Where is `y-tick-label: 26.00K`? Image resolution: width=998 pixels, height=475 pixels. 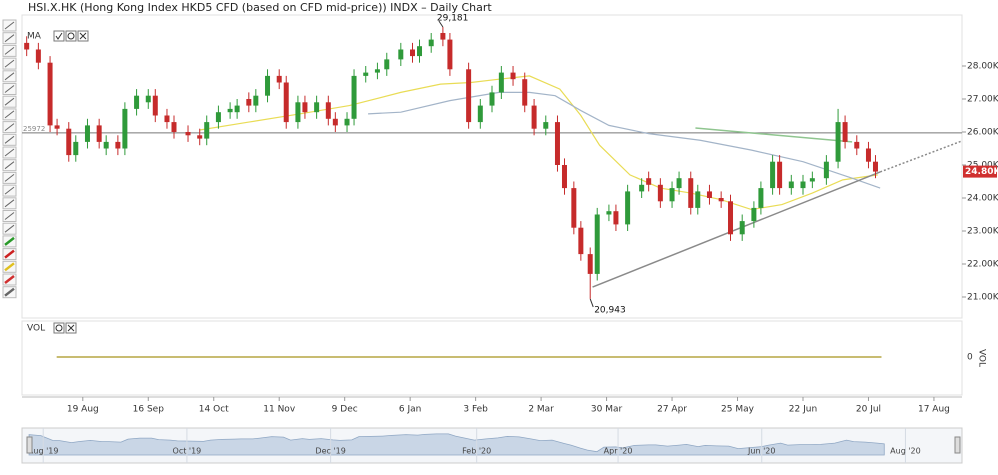
y-tick-label: 26.00K is located at coordinates (982, 132).